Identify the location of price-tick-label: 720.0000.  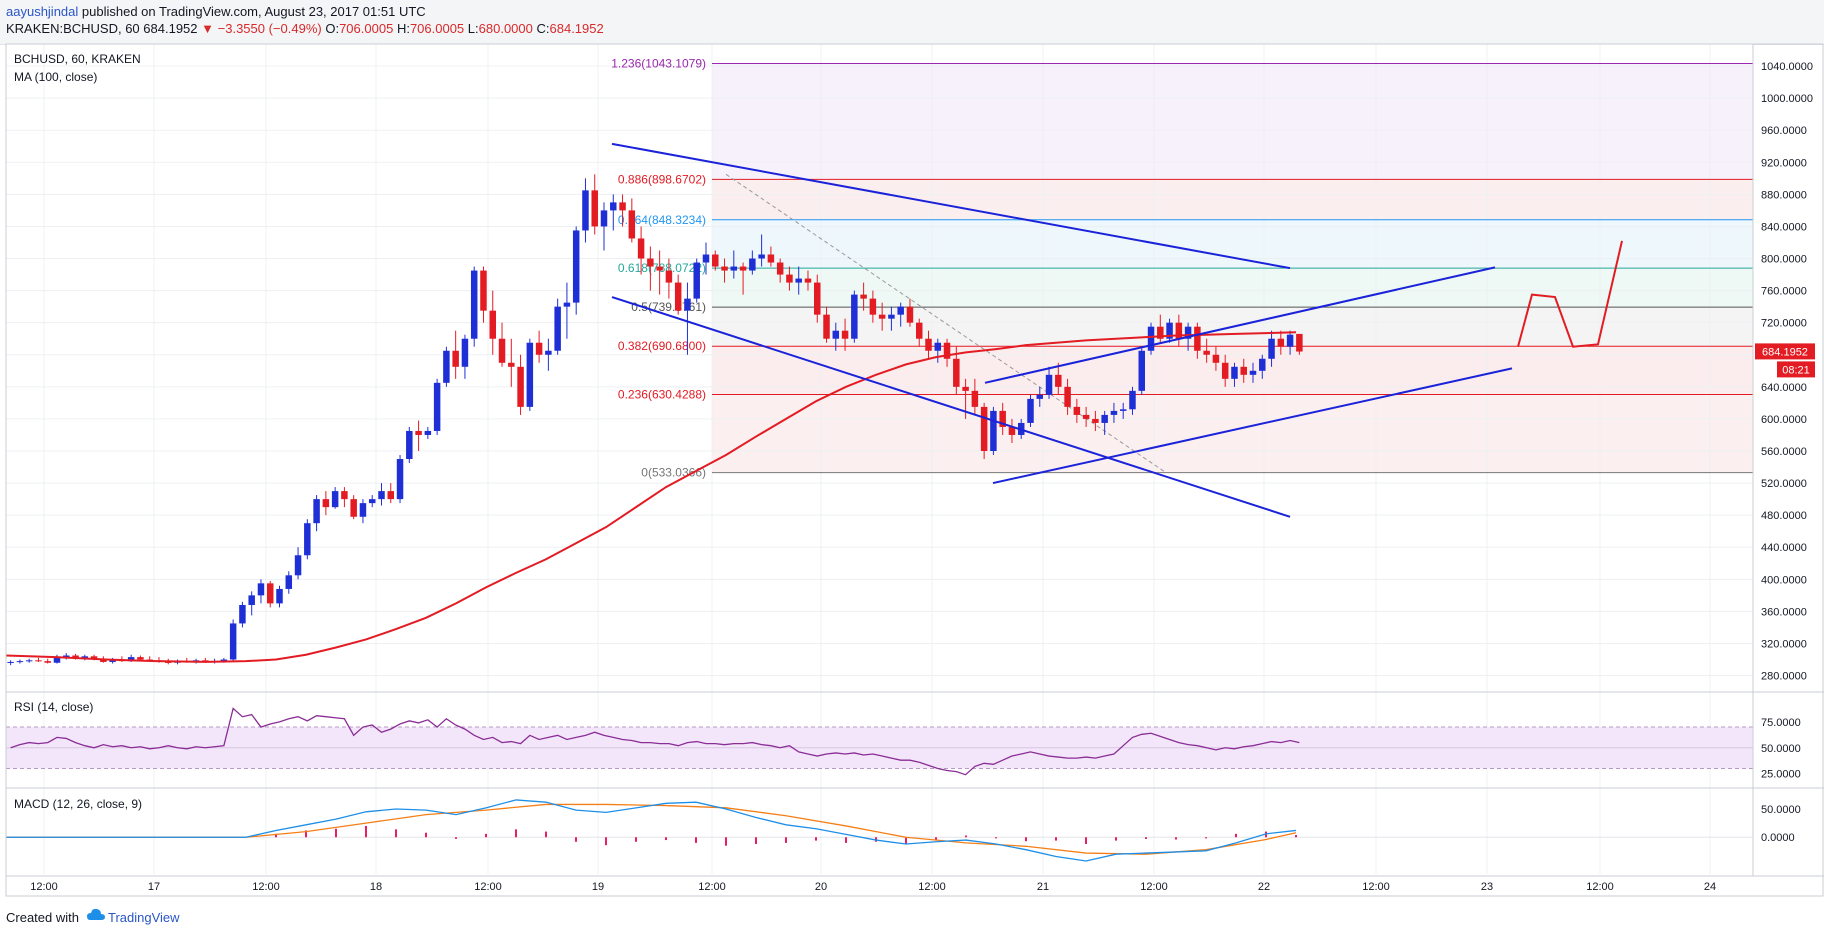
(1784, 324).